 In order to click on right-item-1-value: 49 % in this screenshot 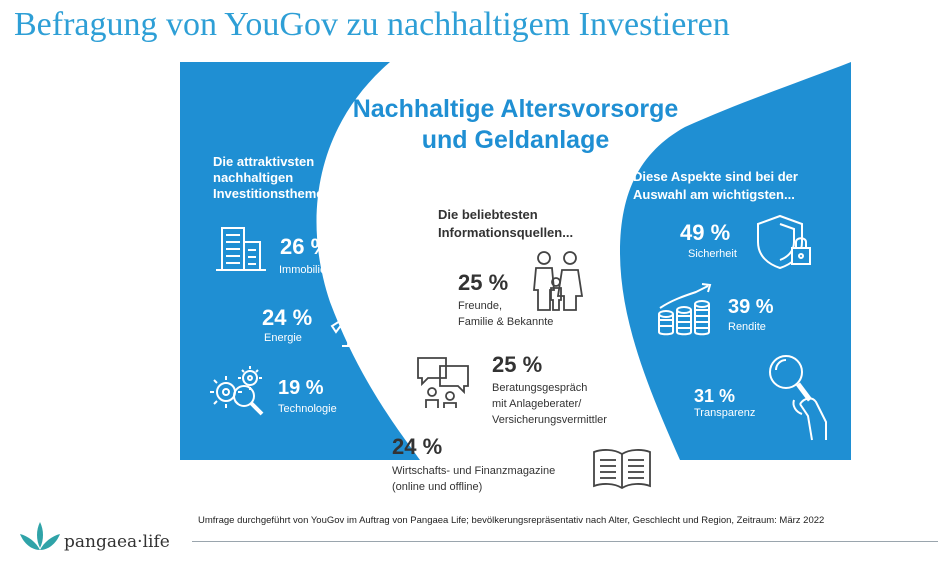, I will do `click(705, 232)`.